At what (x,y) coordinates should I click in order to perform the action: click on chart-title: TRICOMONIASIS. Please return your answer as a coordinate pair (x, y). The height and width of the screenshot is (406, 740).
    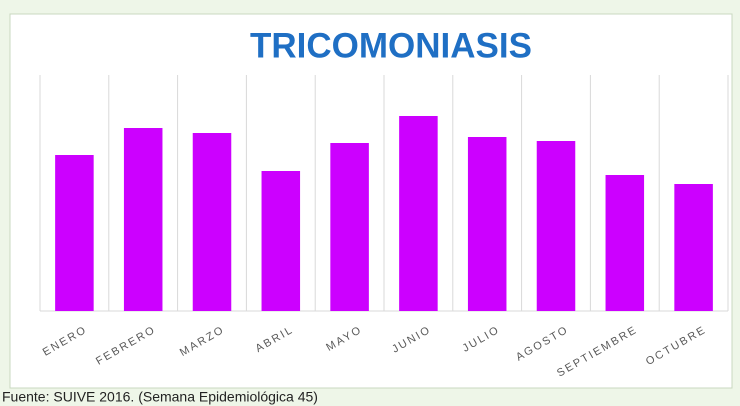
    Looking at the image, I should click on (391, 45).